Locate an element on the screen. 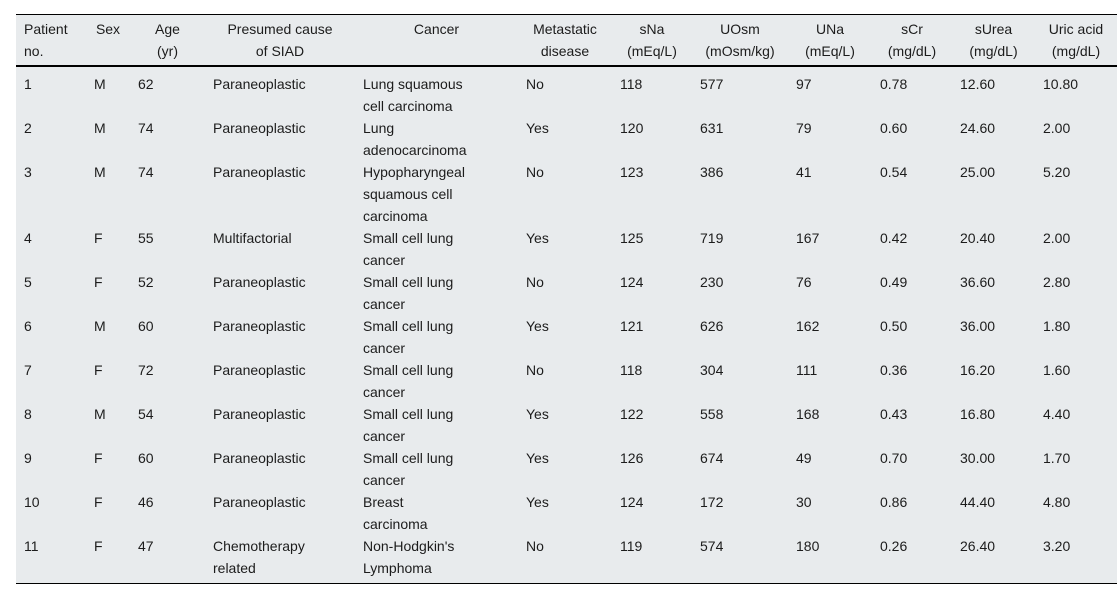  table-cell: Breast carcinoma is located at coordinates (395, 513).